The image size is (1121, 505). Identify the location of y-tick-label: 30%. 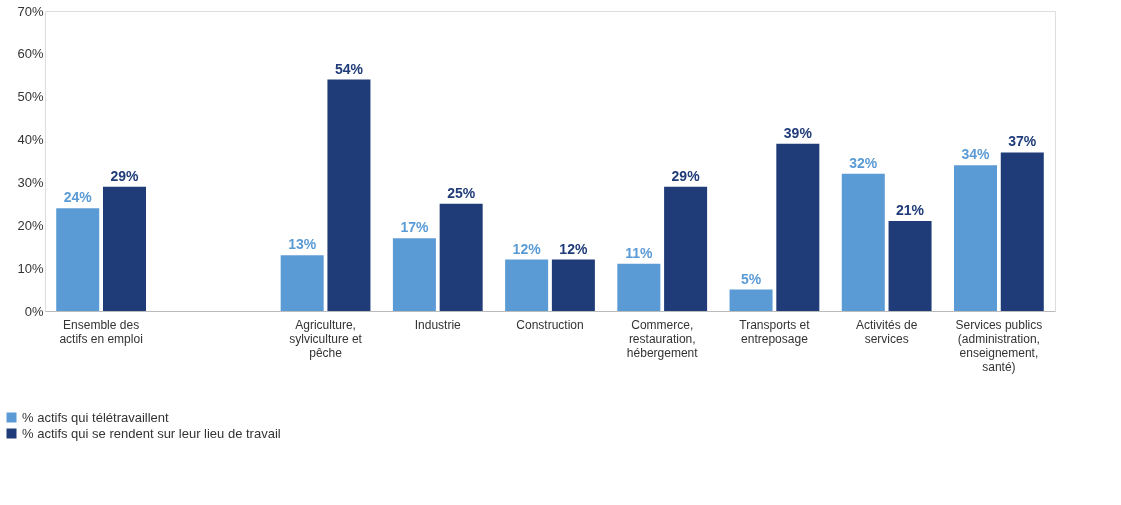
(30, 182).